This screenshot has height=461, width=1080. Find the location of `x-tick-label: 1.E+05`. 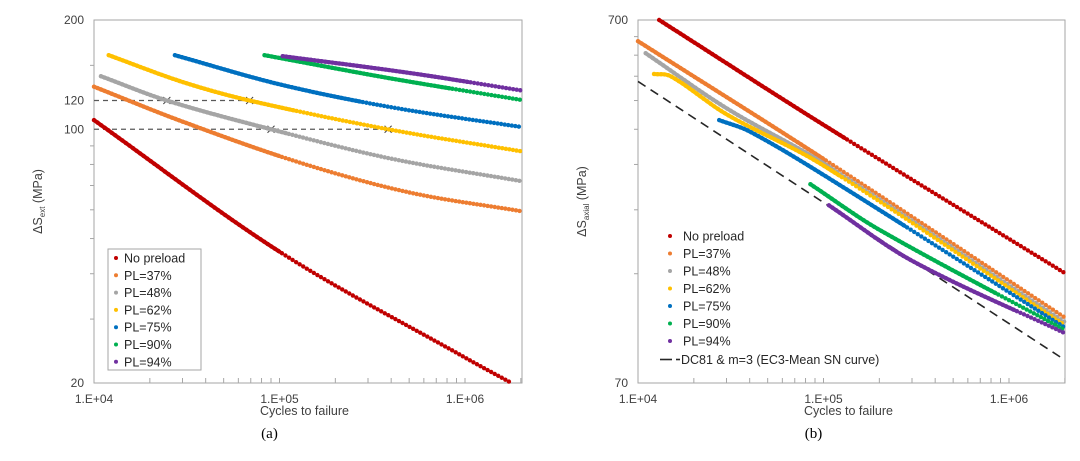

x-tick-label: 1.E+05 is located at coordinates (279, 399).